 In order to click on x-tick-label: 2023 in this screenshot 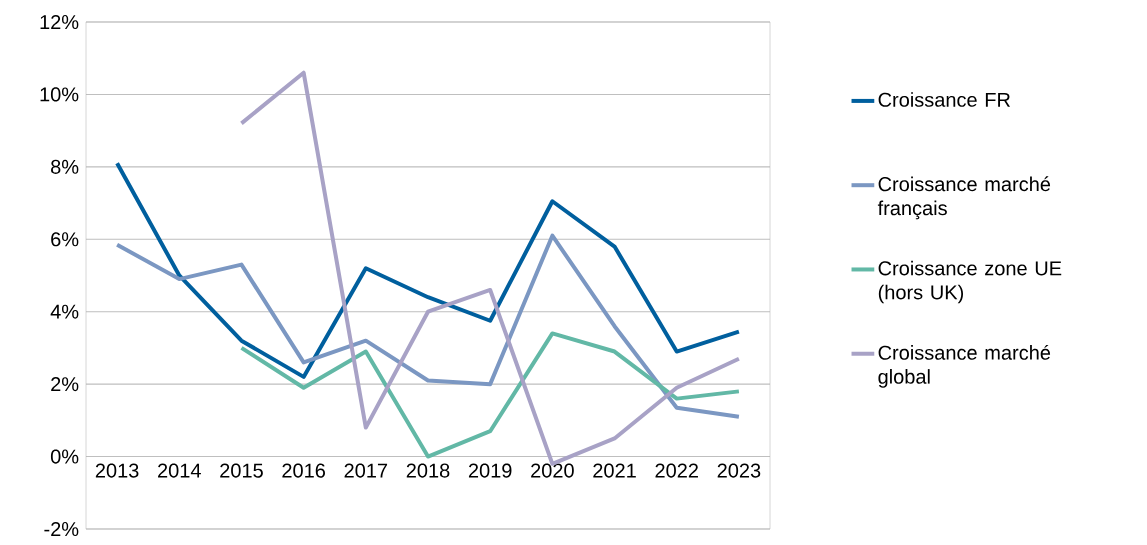, I will do `click(739, 470)`.